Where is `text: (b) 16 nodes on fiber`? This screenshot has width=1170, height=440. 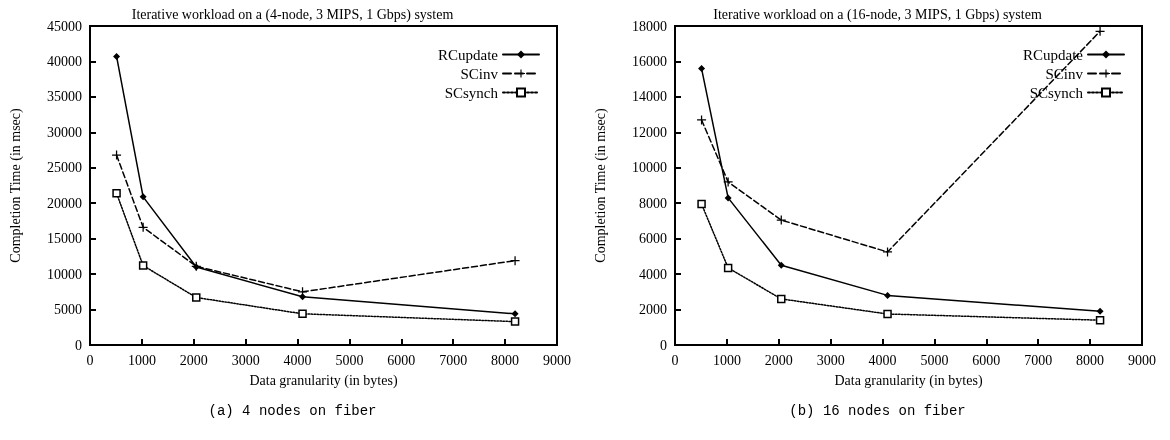
text: (b) 16 nodes on fiber is located at coordinates (877, 411).